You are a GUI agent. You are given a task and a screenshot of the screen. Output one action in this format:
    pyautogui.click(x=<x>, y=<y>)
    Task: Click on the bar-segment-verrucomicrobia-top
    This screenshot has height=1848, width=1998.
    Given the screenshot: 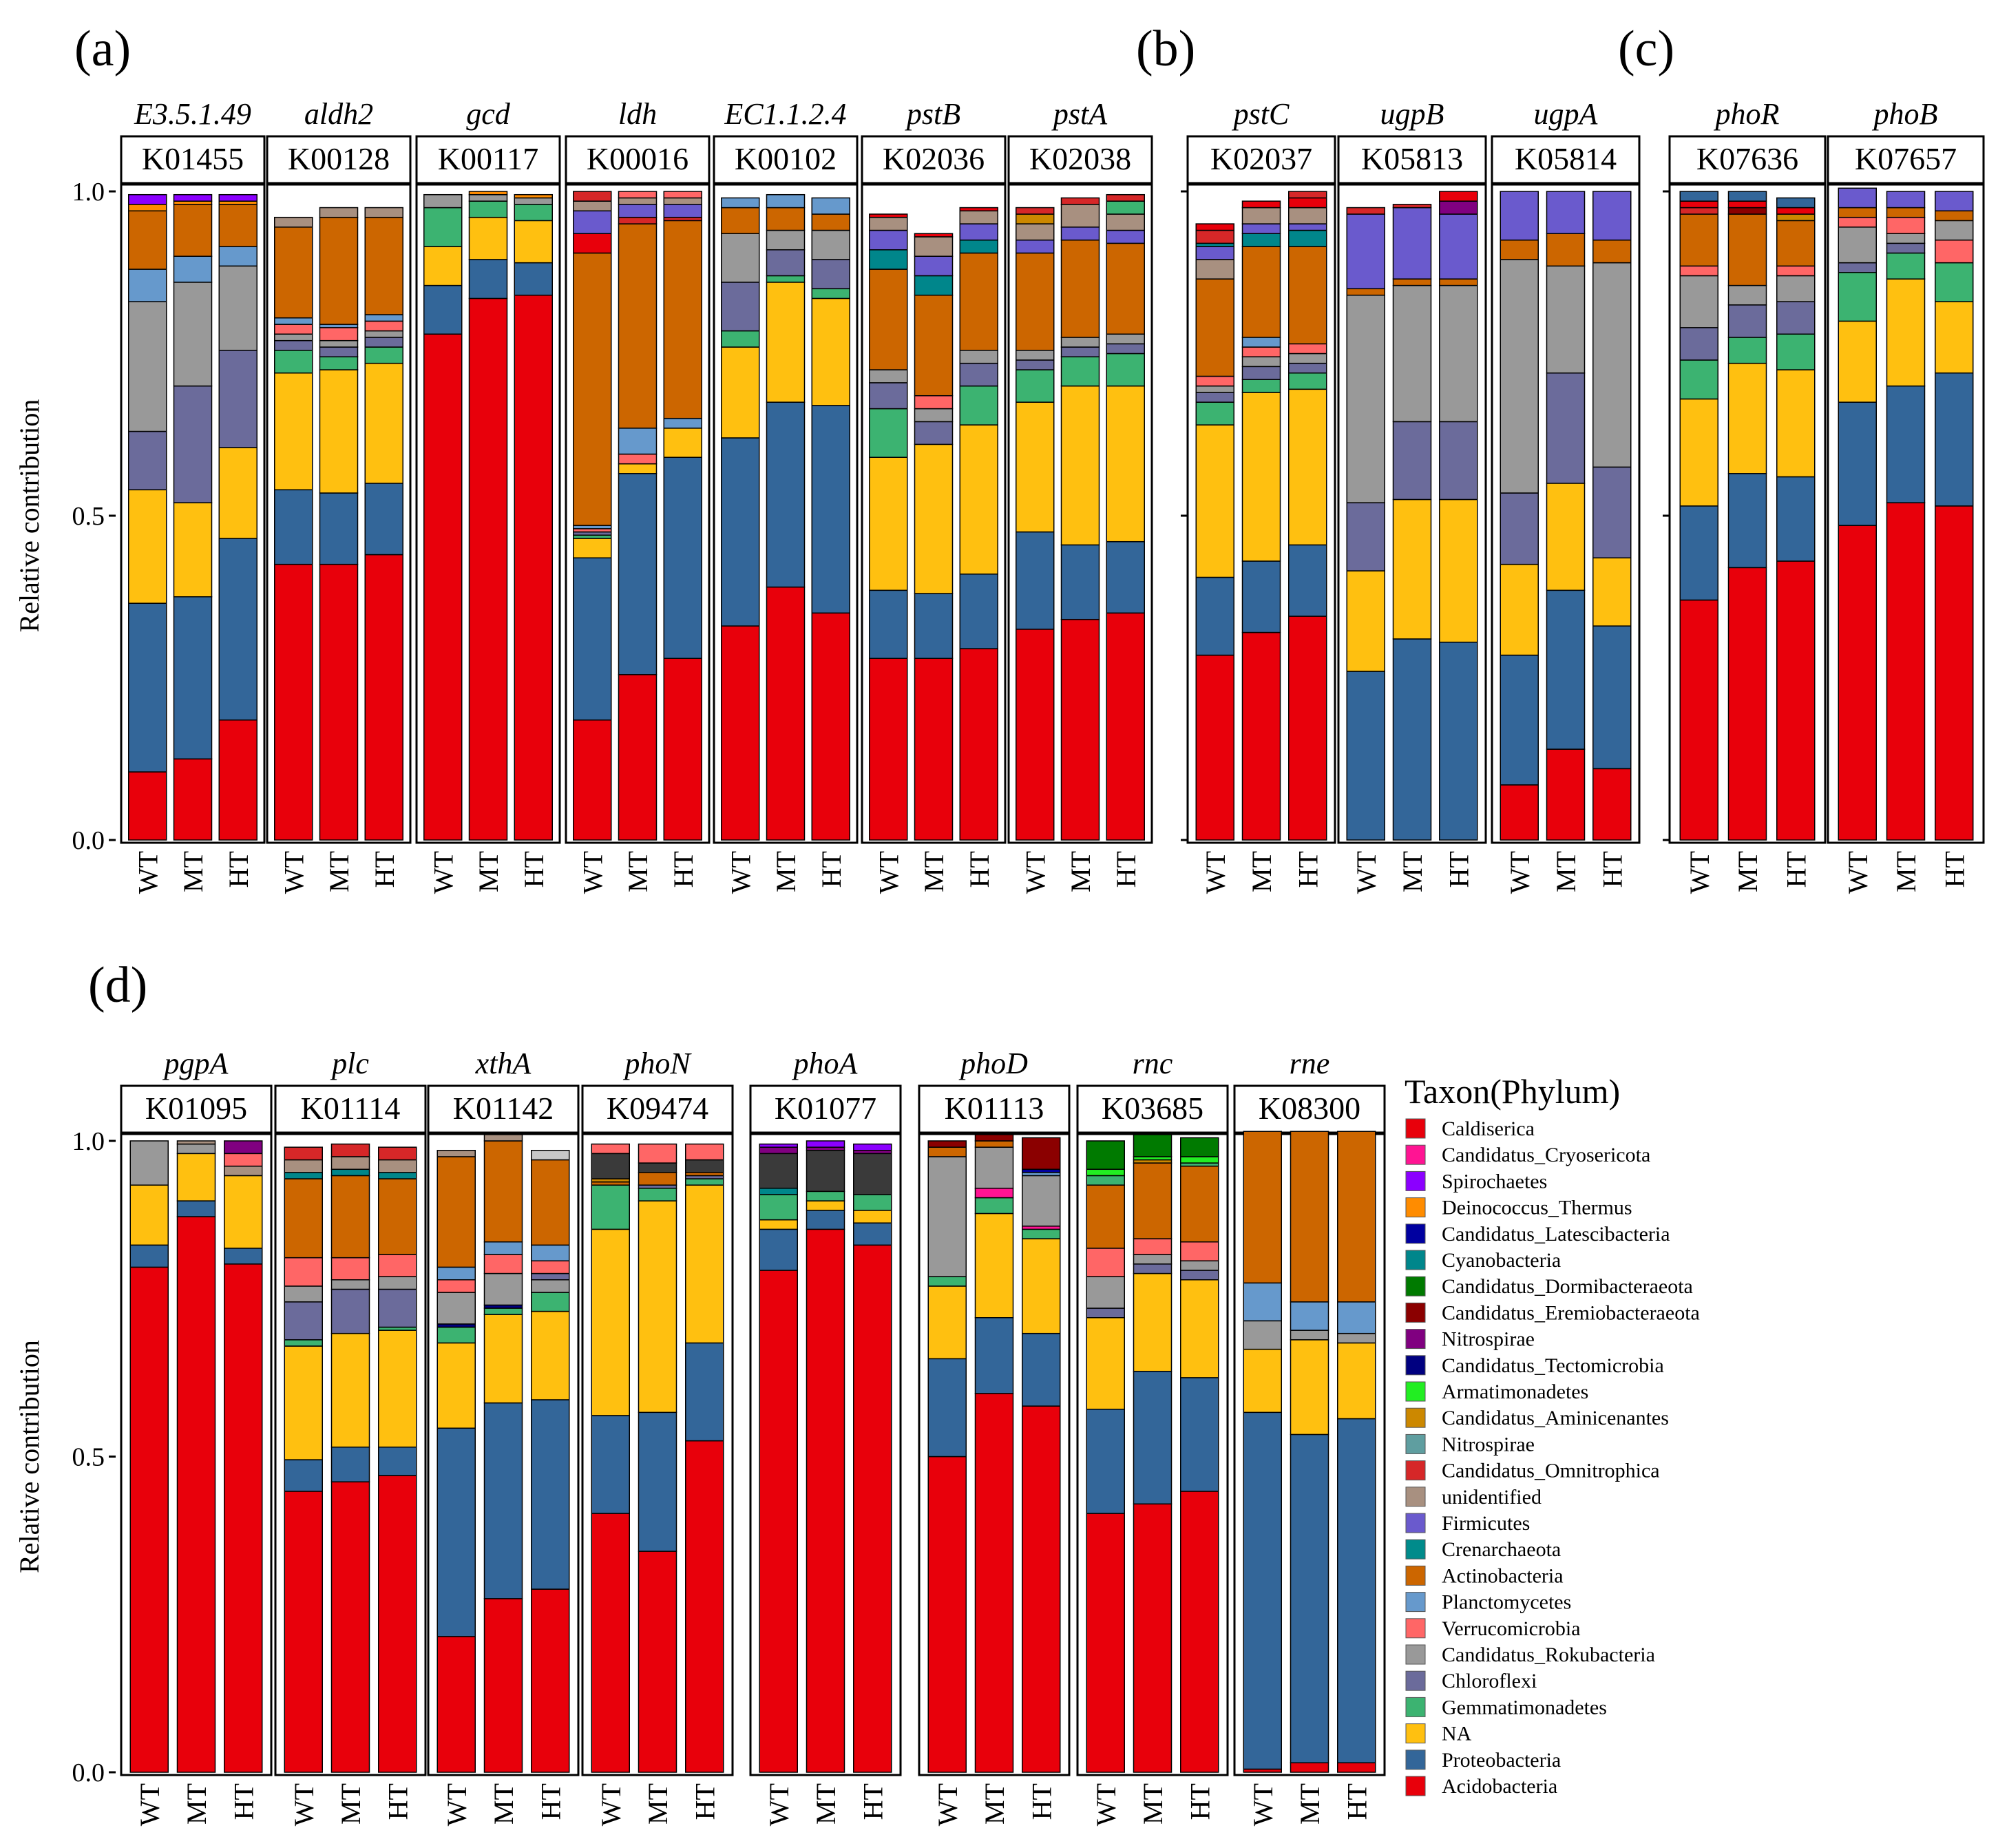 What is the action you would take?
    pyautogui.click(x=638, y=195)
    